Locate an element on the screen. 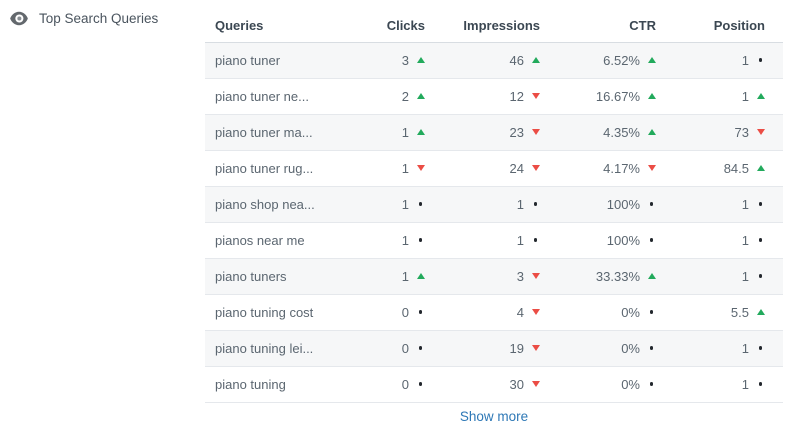  table-row: piano tuner rug... 1 24 4.17% 84.5 is located at coordinates (494, 168).